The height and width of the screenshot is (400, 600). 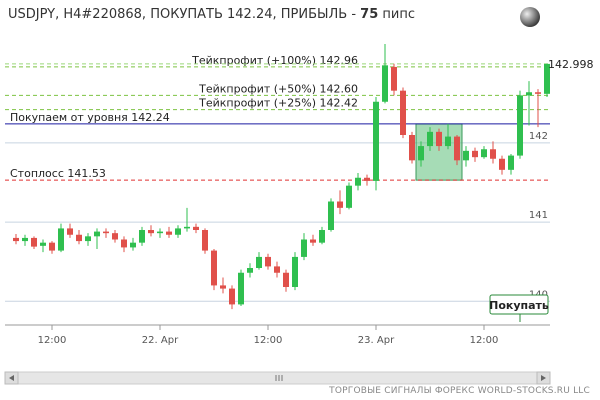 What do you see at coordinates (278, 88) in the screenshot?
I see `level-label: Тейкпрофит (+50%) 142.60` at bounding box center [278, 88].